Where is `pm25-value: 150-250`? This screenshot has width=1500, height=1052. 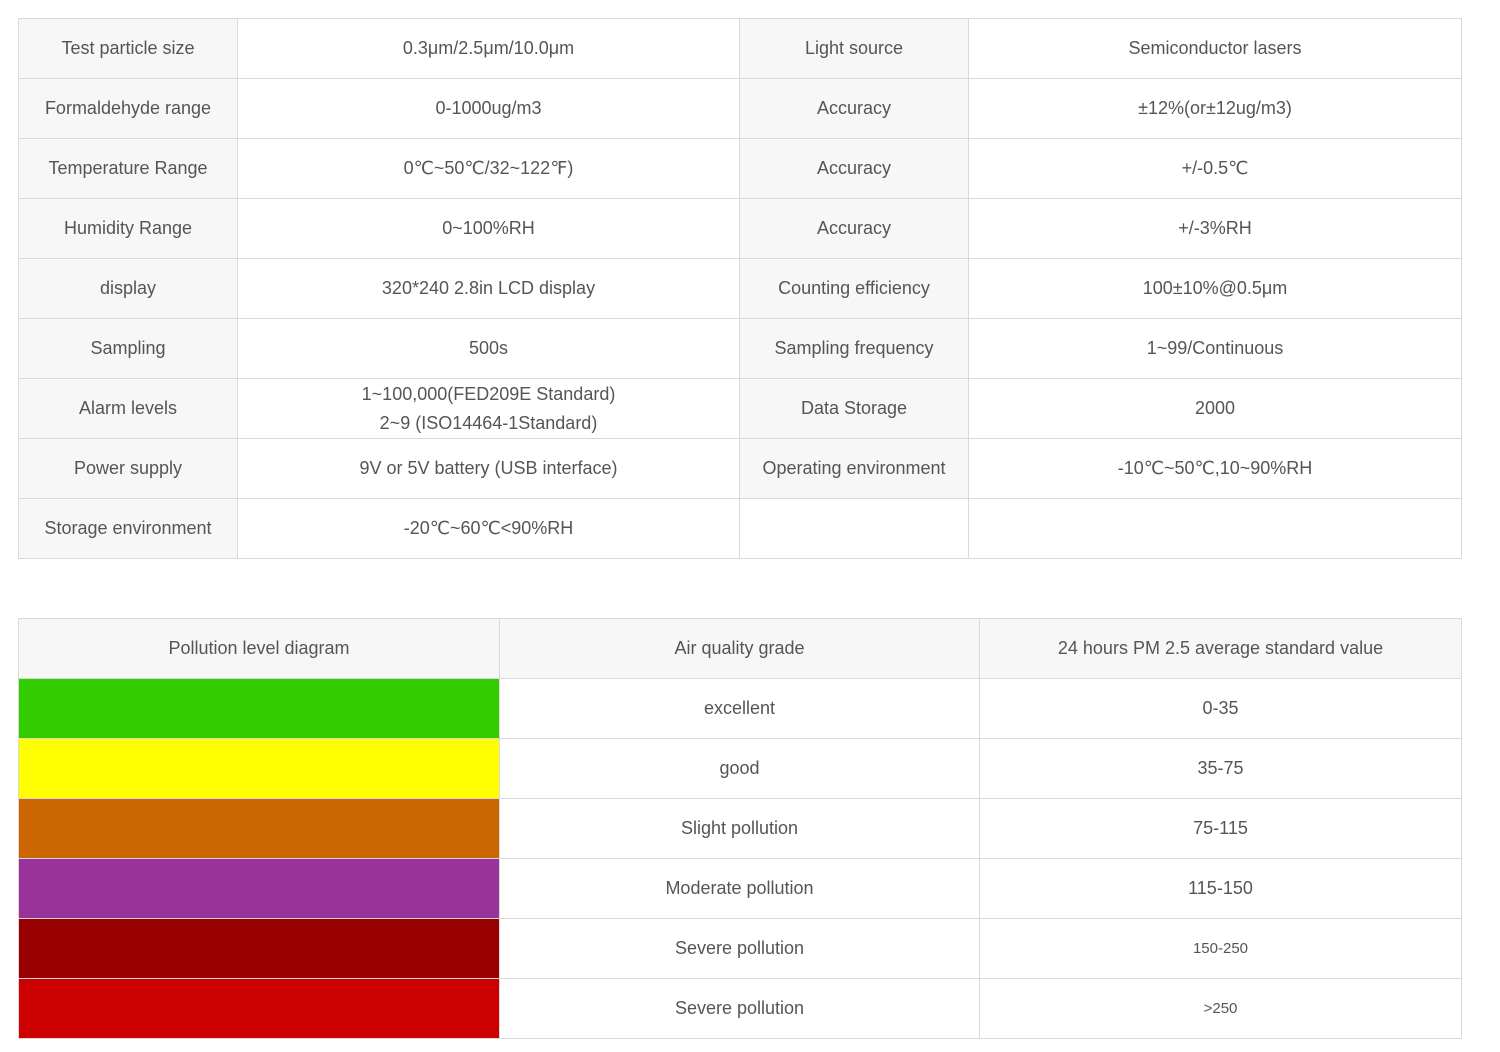 pm25-value: 150-250 is located at coordinates (1220, 948).